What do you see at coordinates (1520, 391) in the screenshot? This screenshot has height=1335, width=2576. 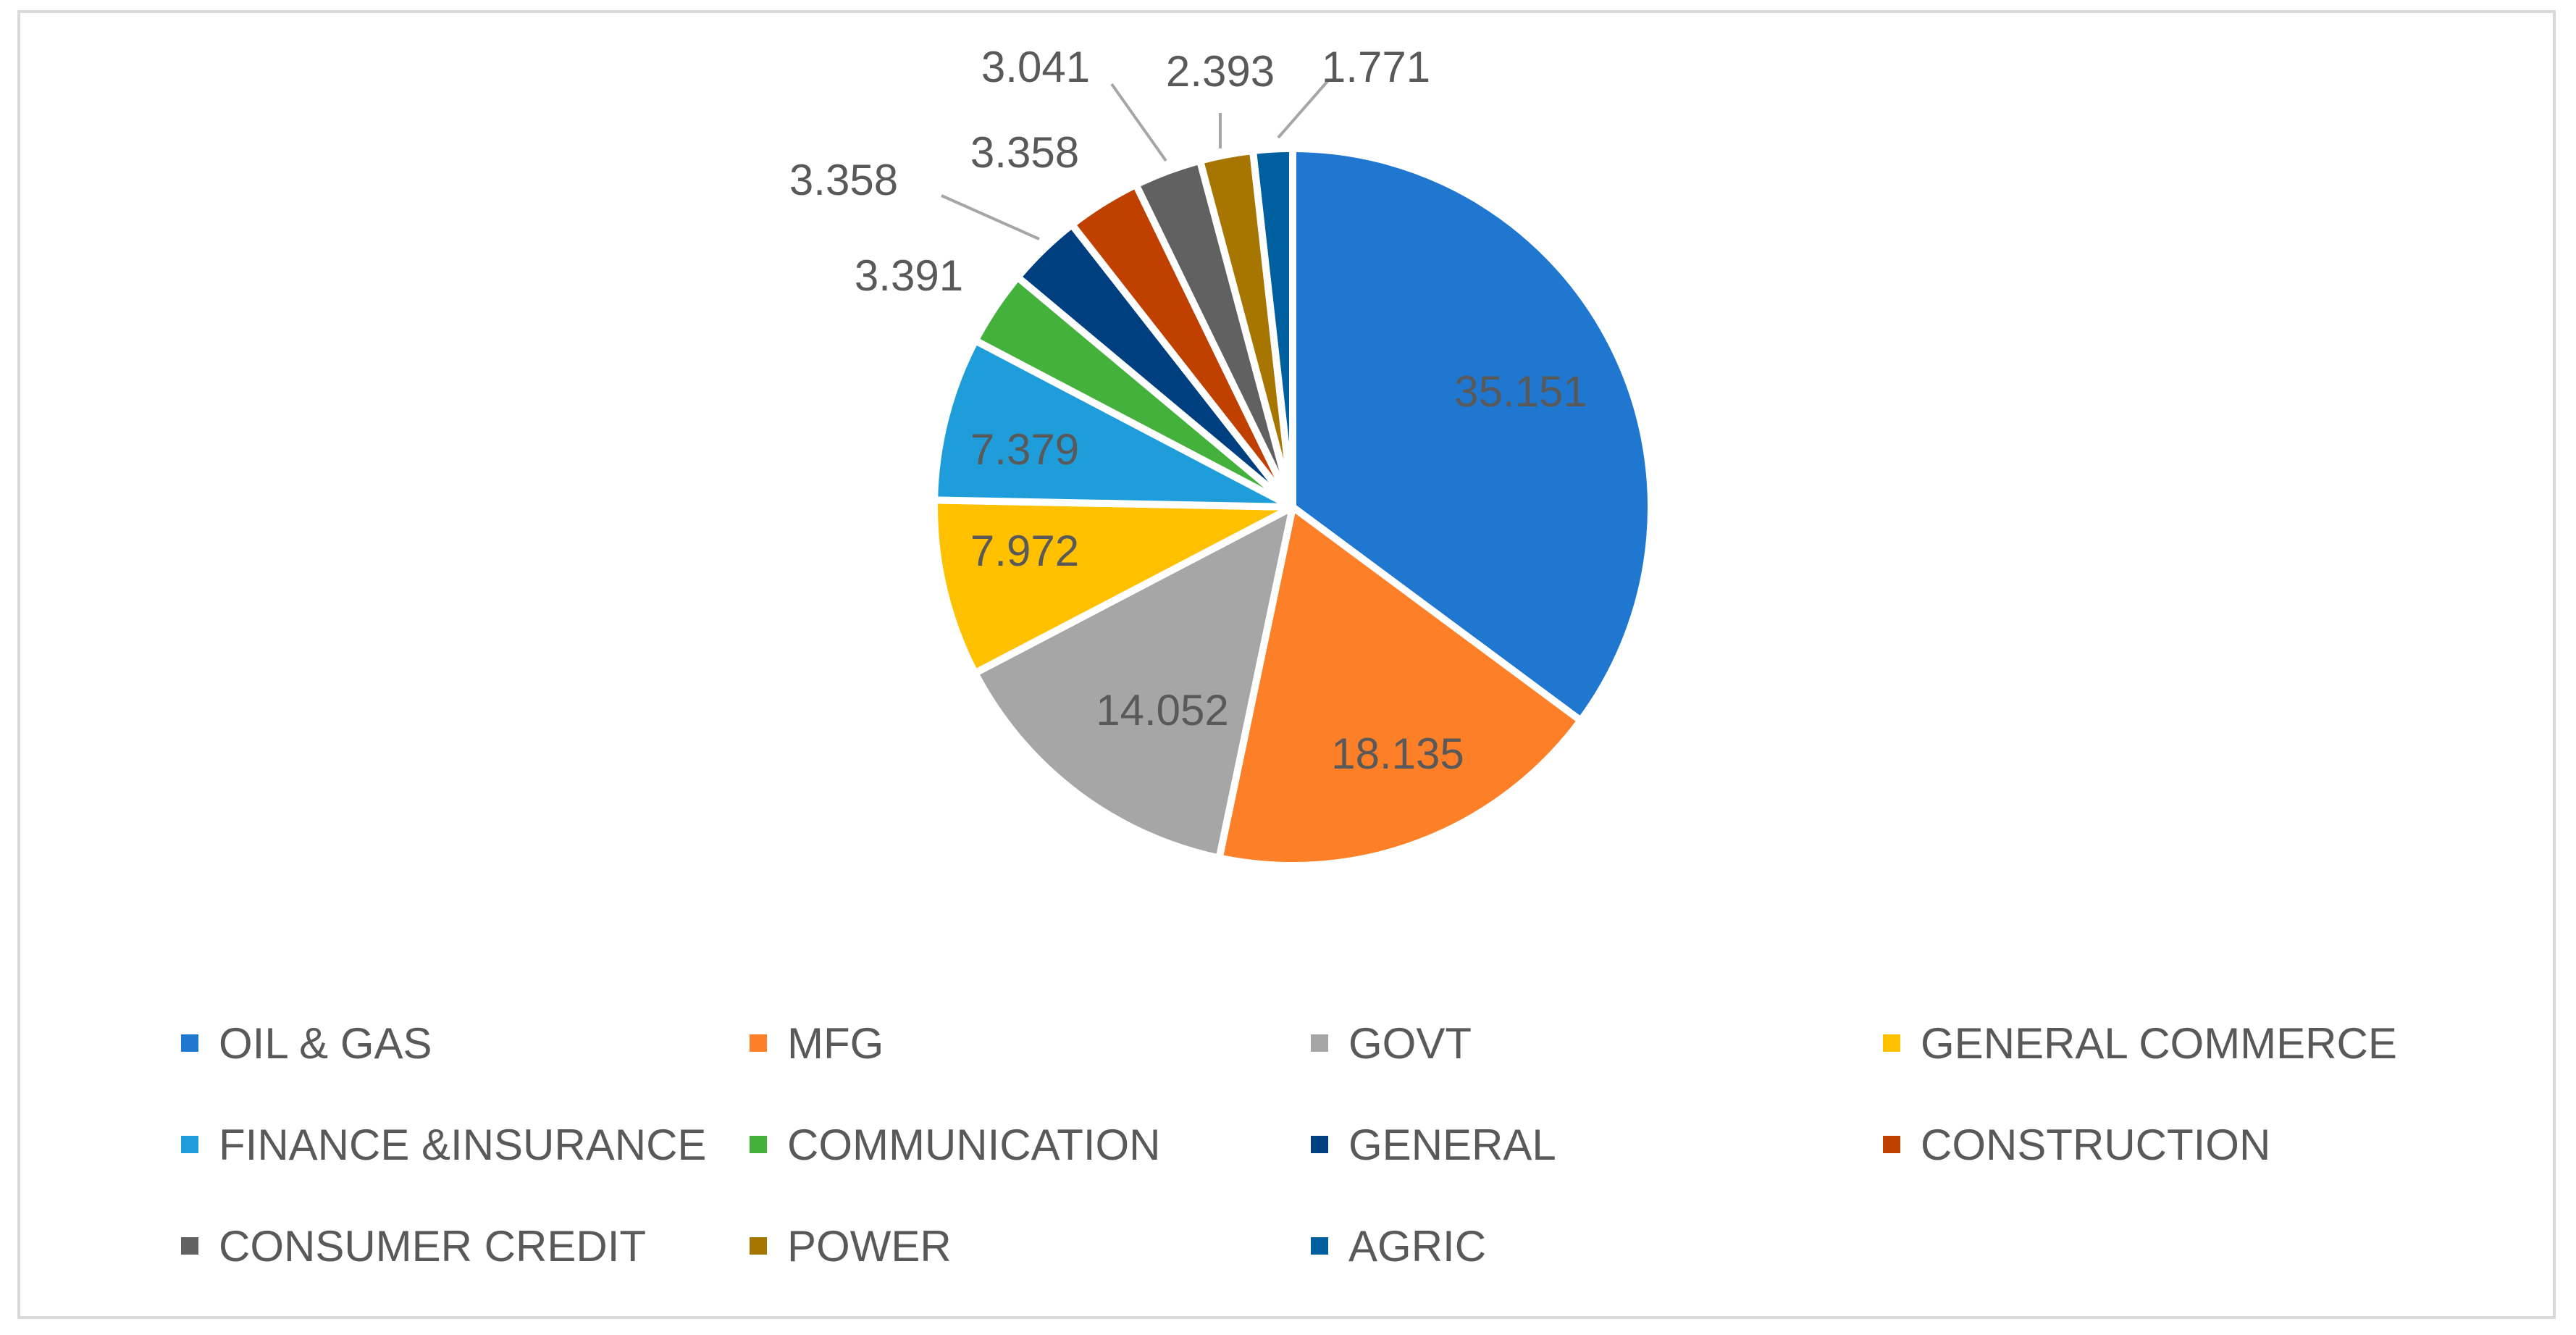 I see `data-label-oil-and-gas: 35.151` at bounding box center [1520, 391].